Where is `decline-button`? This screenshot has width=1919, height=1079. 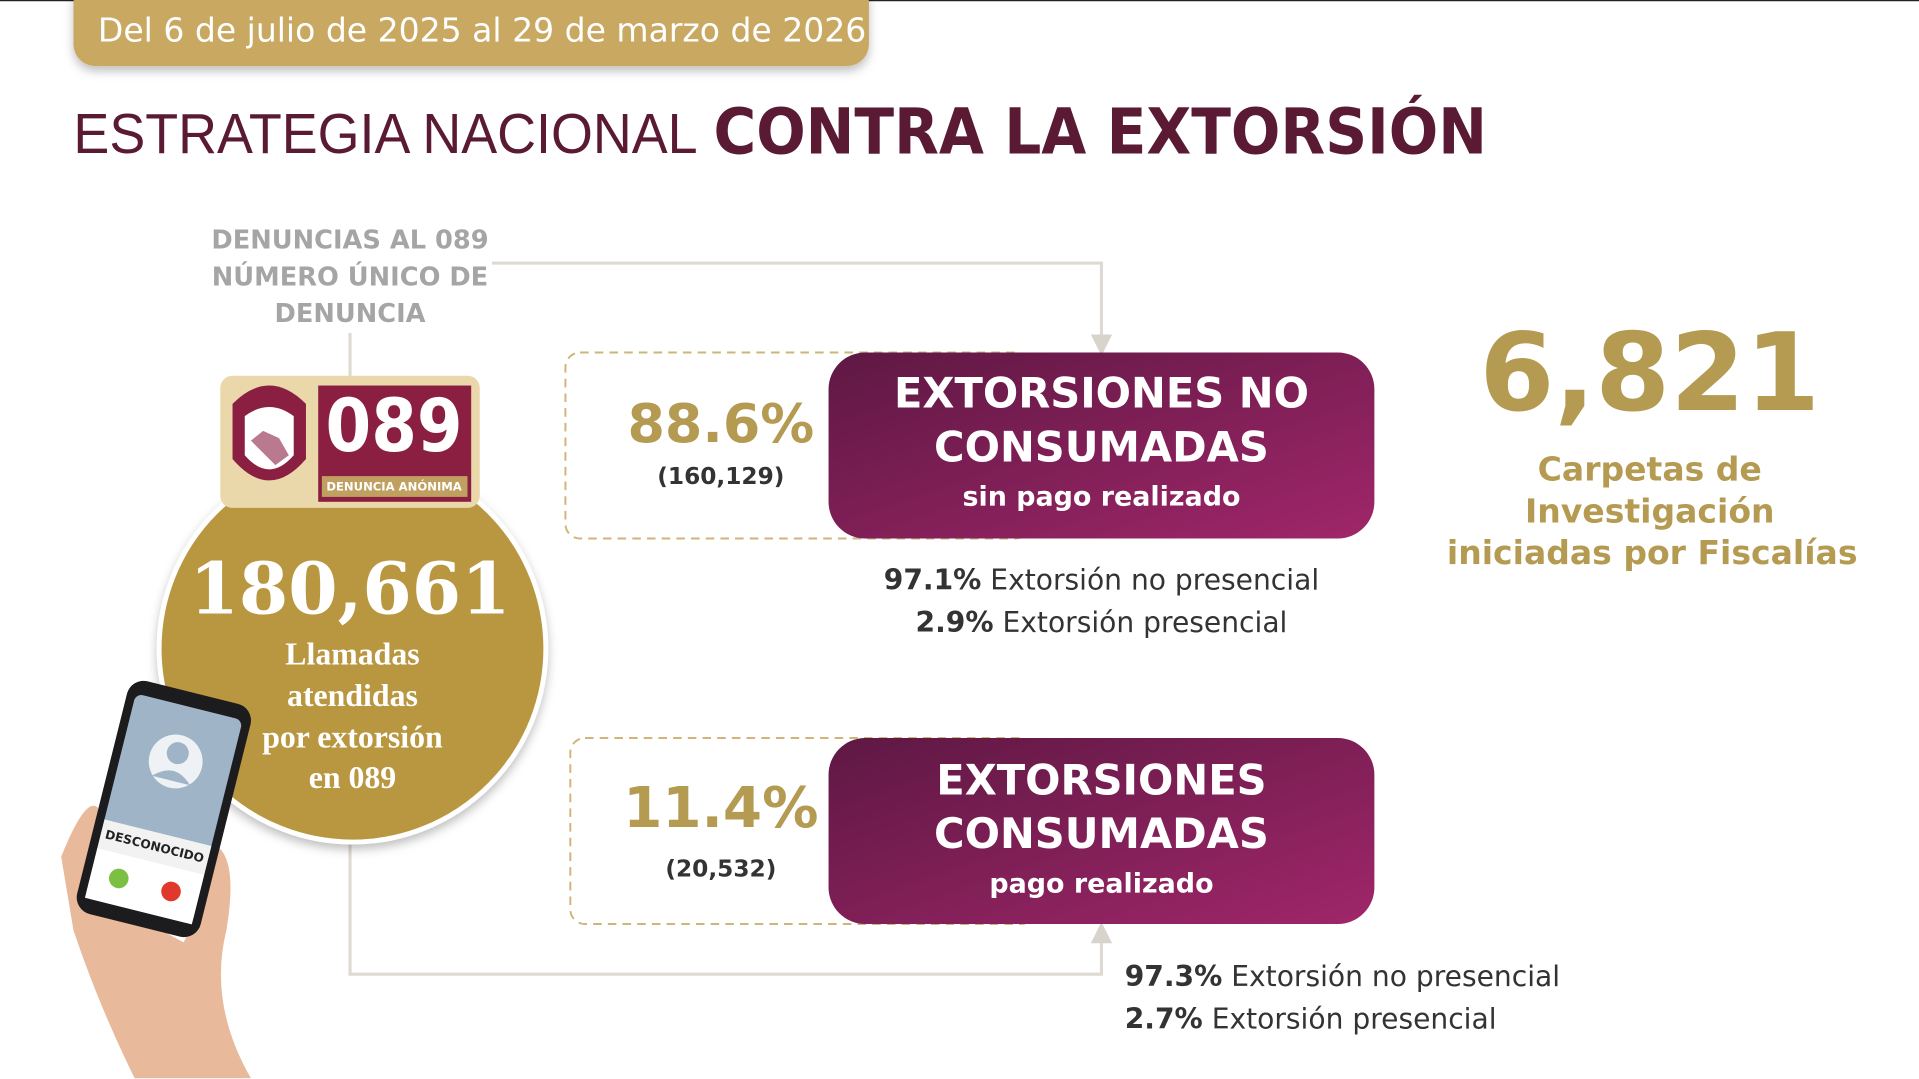 decline-button is located at coordinates (171, 891).